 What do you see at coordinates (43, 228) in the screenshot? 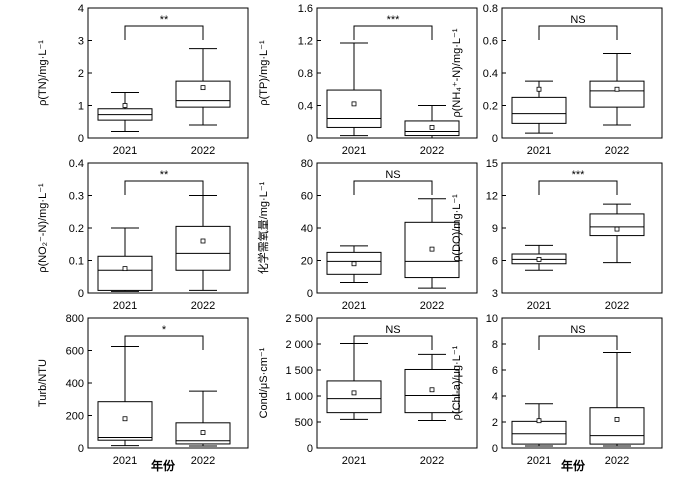
I see `y-axis-label: ρ(NO₂⁻-N)/mg·L⁻¹` at bounding box center [43, 228].